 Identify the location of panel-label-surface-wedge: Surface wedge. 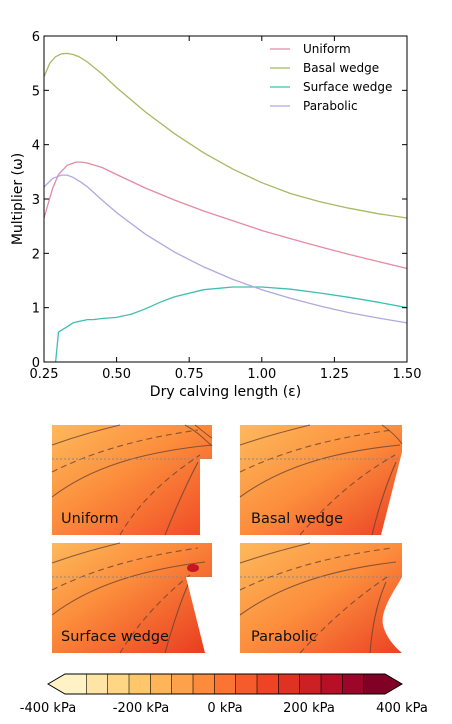
(115, 637).